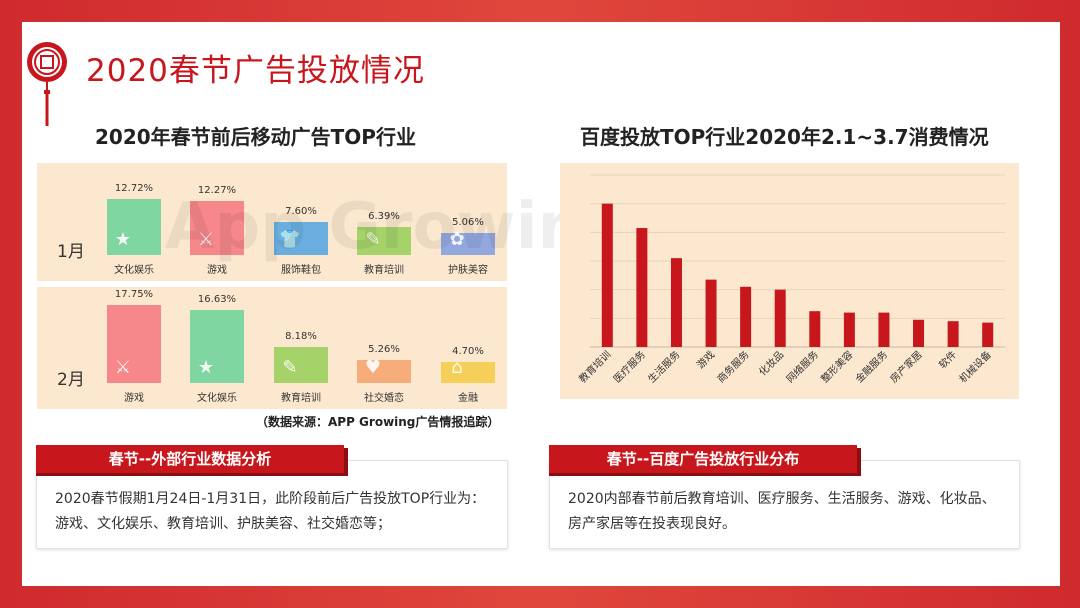 This screenshot has width=1080, height=608. Describe the element at coordinates (594, 366) in the screenshot. I see `baidu-bar-category-label: 教育培训` at that location.